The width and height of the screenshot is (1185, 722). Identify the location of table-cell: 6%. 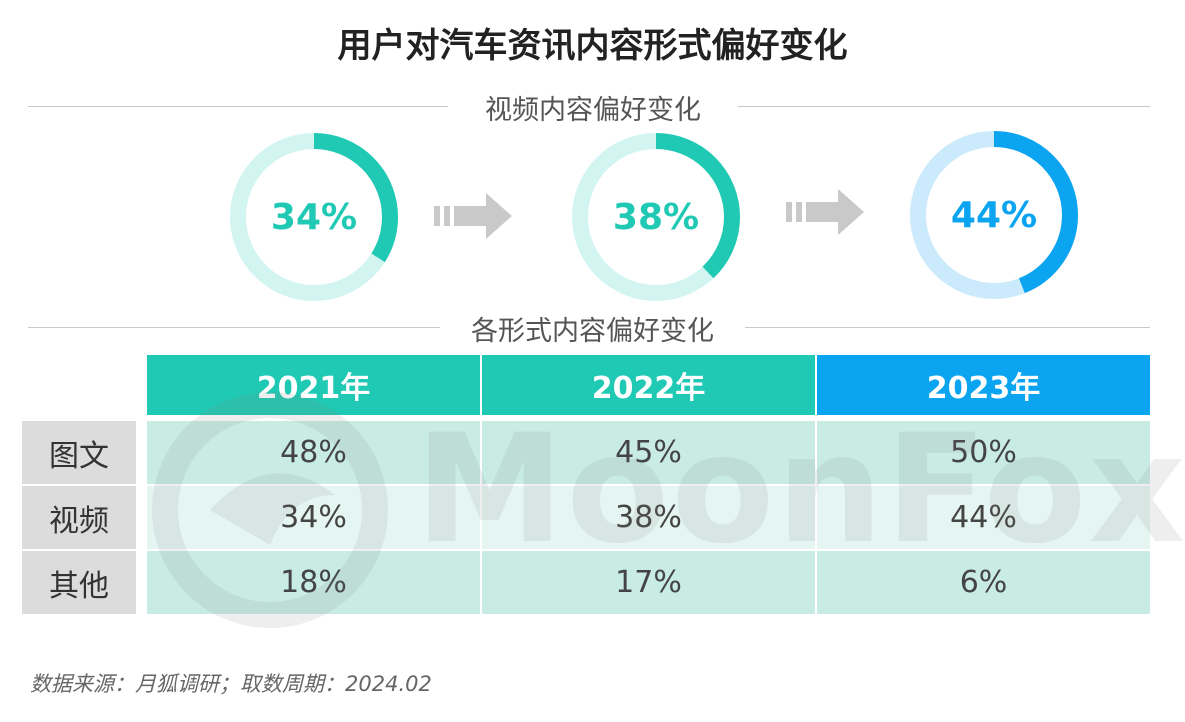
(983, 582).